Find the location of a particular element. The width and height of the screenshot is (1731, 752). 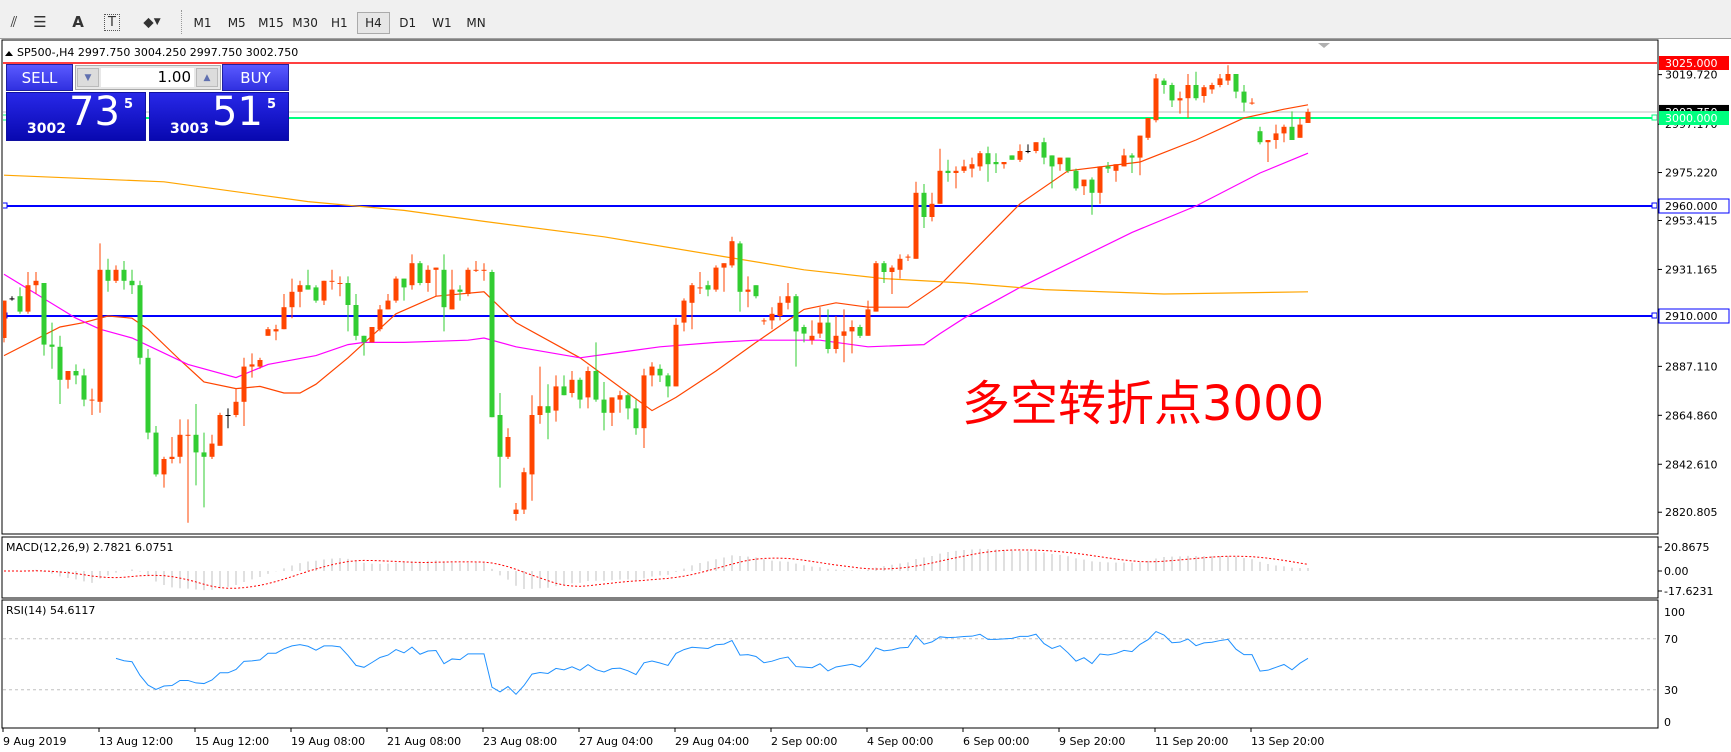

timeframe-w1: W1 is located at coordinates (442, 23).